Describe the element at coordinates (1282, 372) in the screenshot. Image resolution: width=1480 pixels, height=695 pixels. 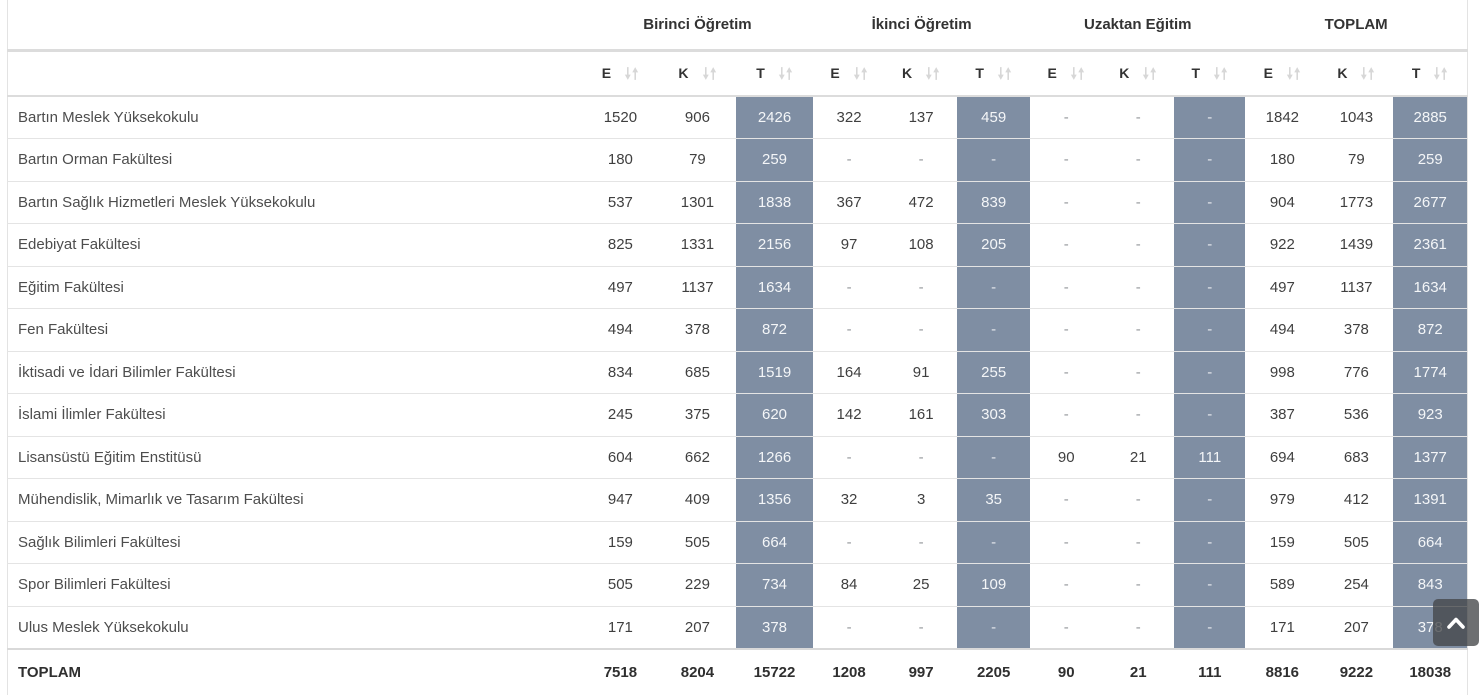
I see `value-cell: 998` at that location.